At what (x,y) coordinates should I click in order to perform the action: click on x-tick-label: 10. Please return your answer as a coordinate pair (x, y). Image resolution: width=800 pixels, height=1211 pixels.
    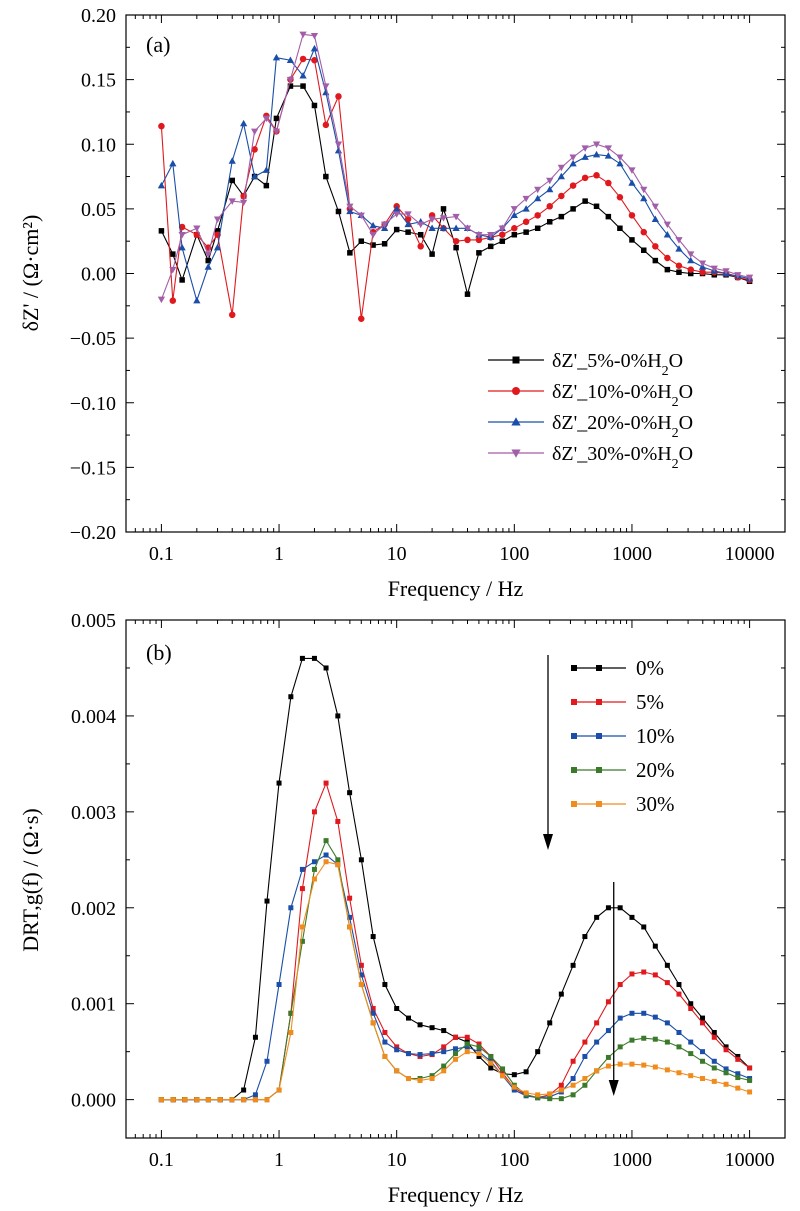
    Looking at the image, I should click on (397, 1160).